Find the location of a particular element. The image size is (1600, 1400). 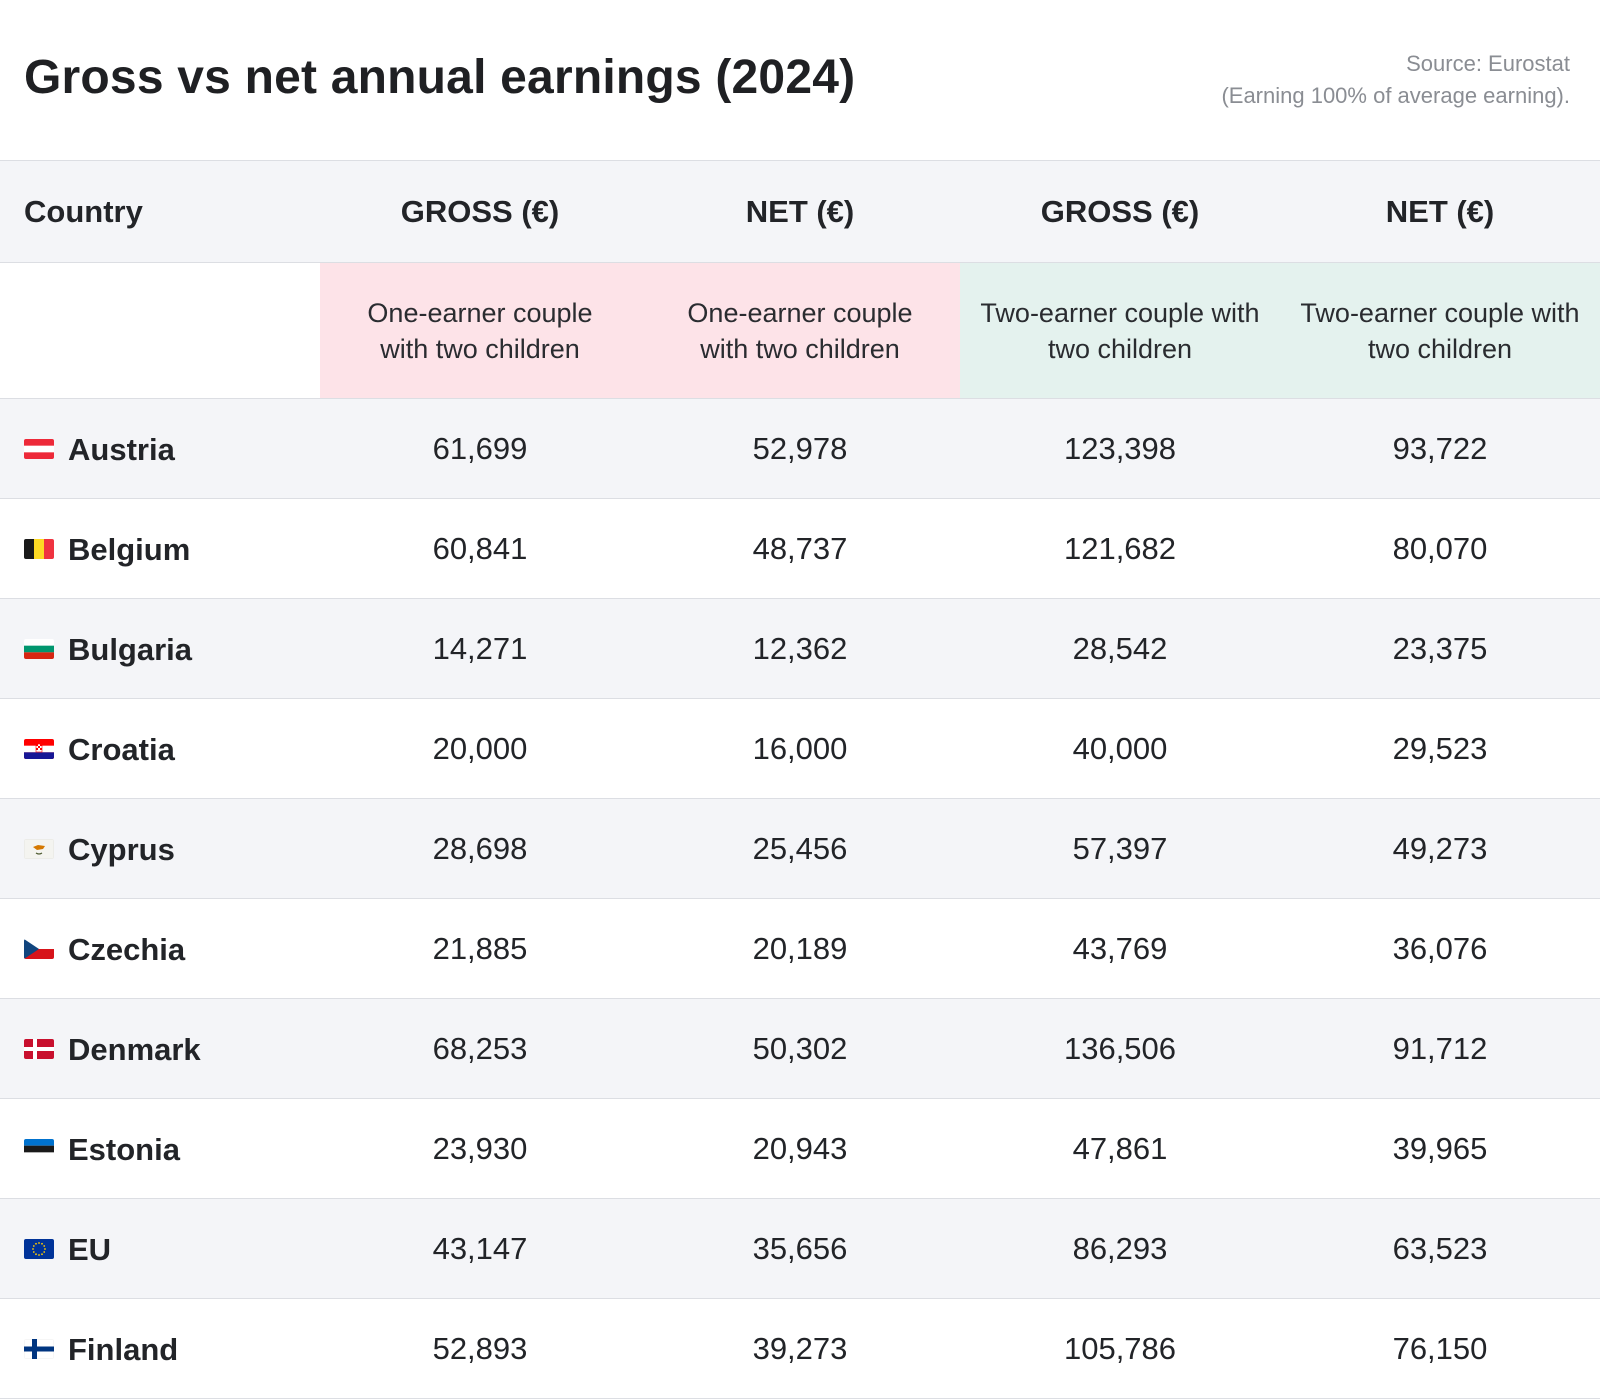

country-cell: Cyprus is located at coordinates (160, 849).